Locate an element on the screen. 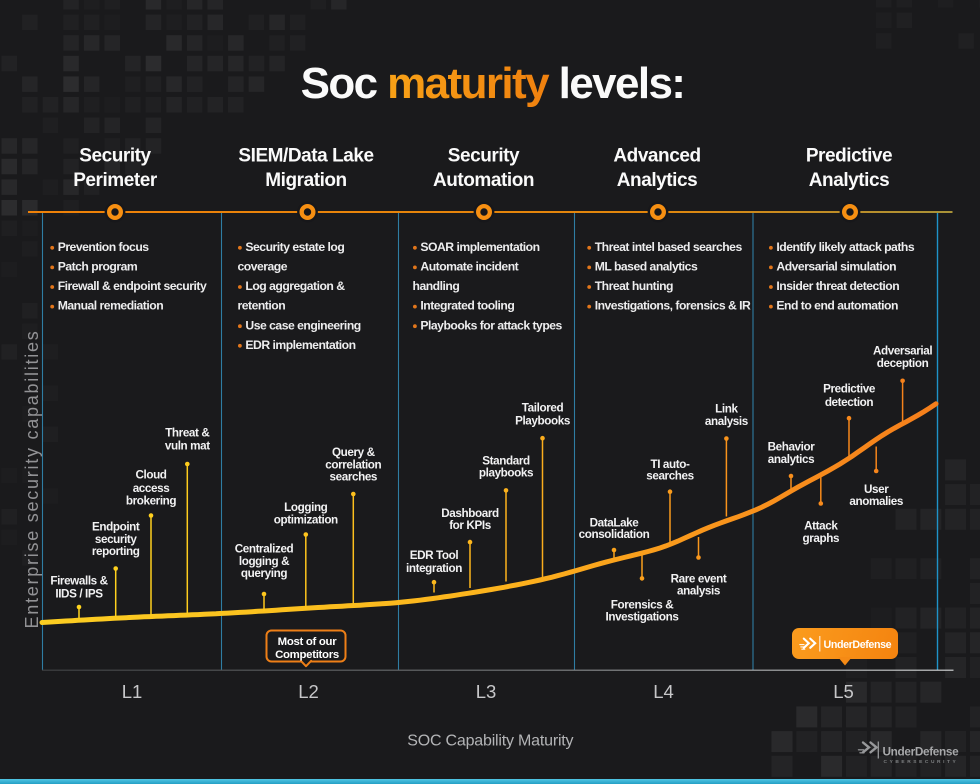 This screenshot has height=784, width=980. svg-text: handling is located at coordinates (436, 286).